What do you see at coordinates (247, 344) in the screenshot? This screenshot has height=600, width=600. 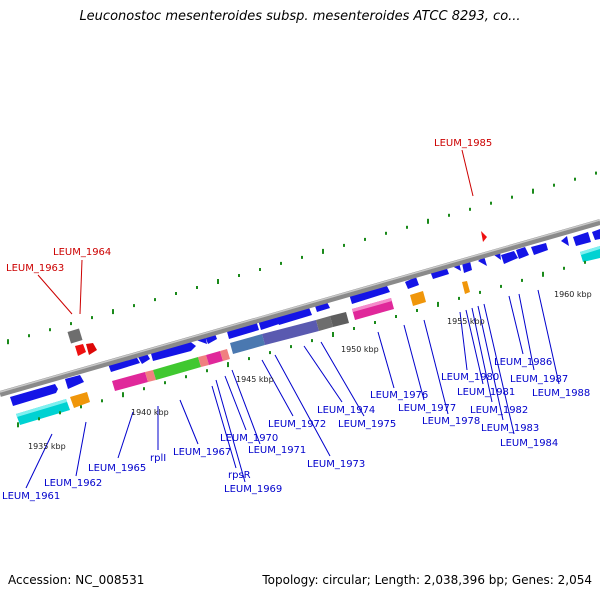 I see `block-feature-steelblue` at bounding box center [247, 344].